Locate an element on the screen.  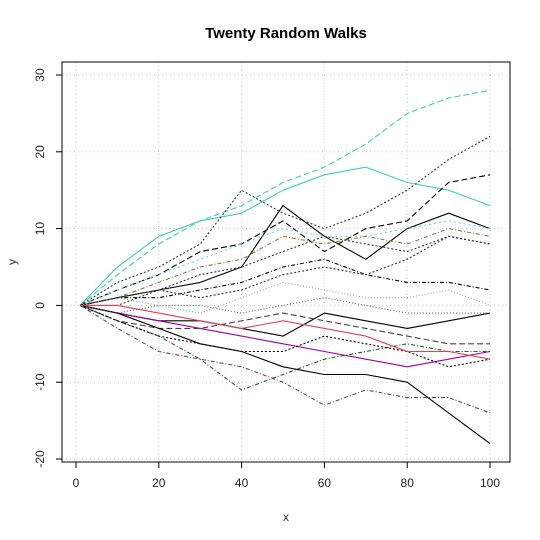
y-tick-label: 20 is located at coordinates (40, 152).